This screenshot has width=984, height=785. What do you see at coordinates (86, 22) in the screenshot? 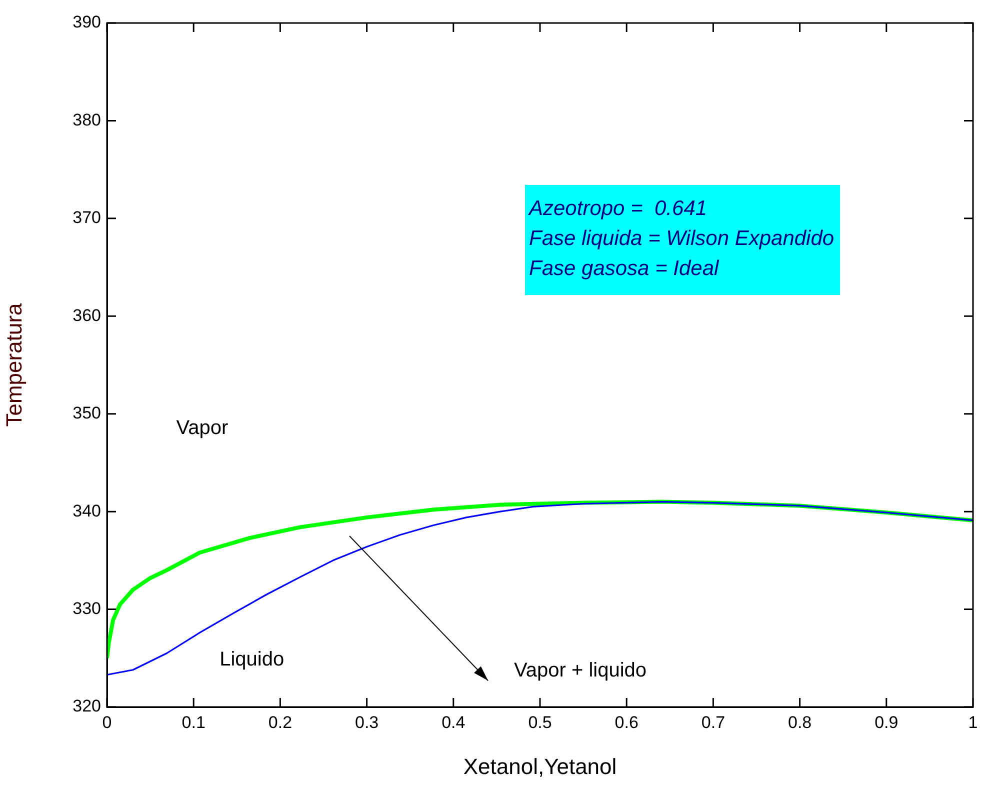
I see `y-tick-label: 390` at bounding box center [86, 22].